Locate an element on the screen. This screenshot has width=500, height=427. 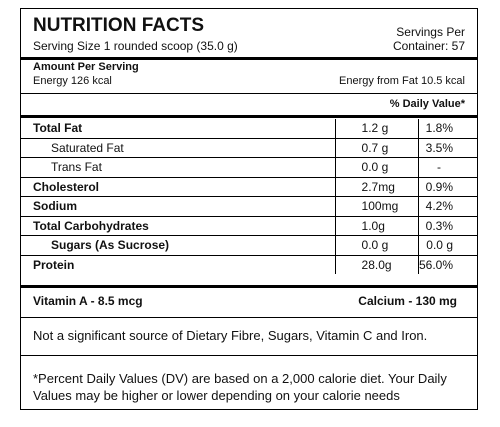
row: Protein 28.0g 56.0% is located at coordinates (249, 264).